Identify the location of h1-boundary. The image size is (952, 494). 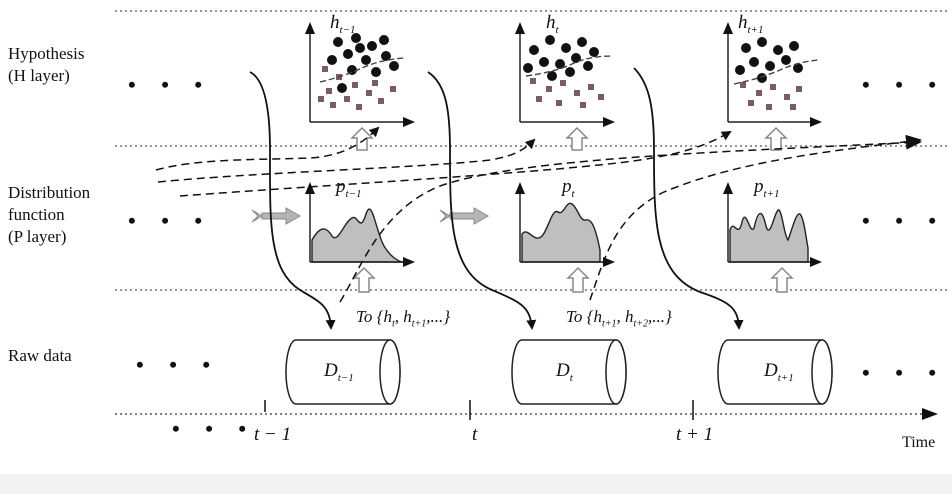
(362, 70).